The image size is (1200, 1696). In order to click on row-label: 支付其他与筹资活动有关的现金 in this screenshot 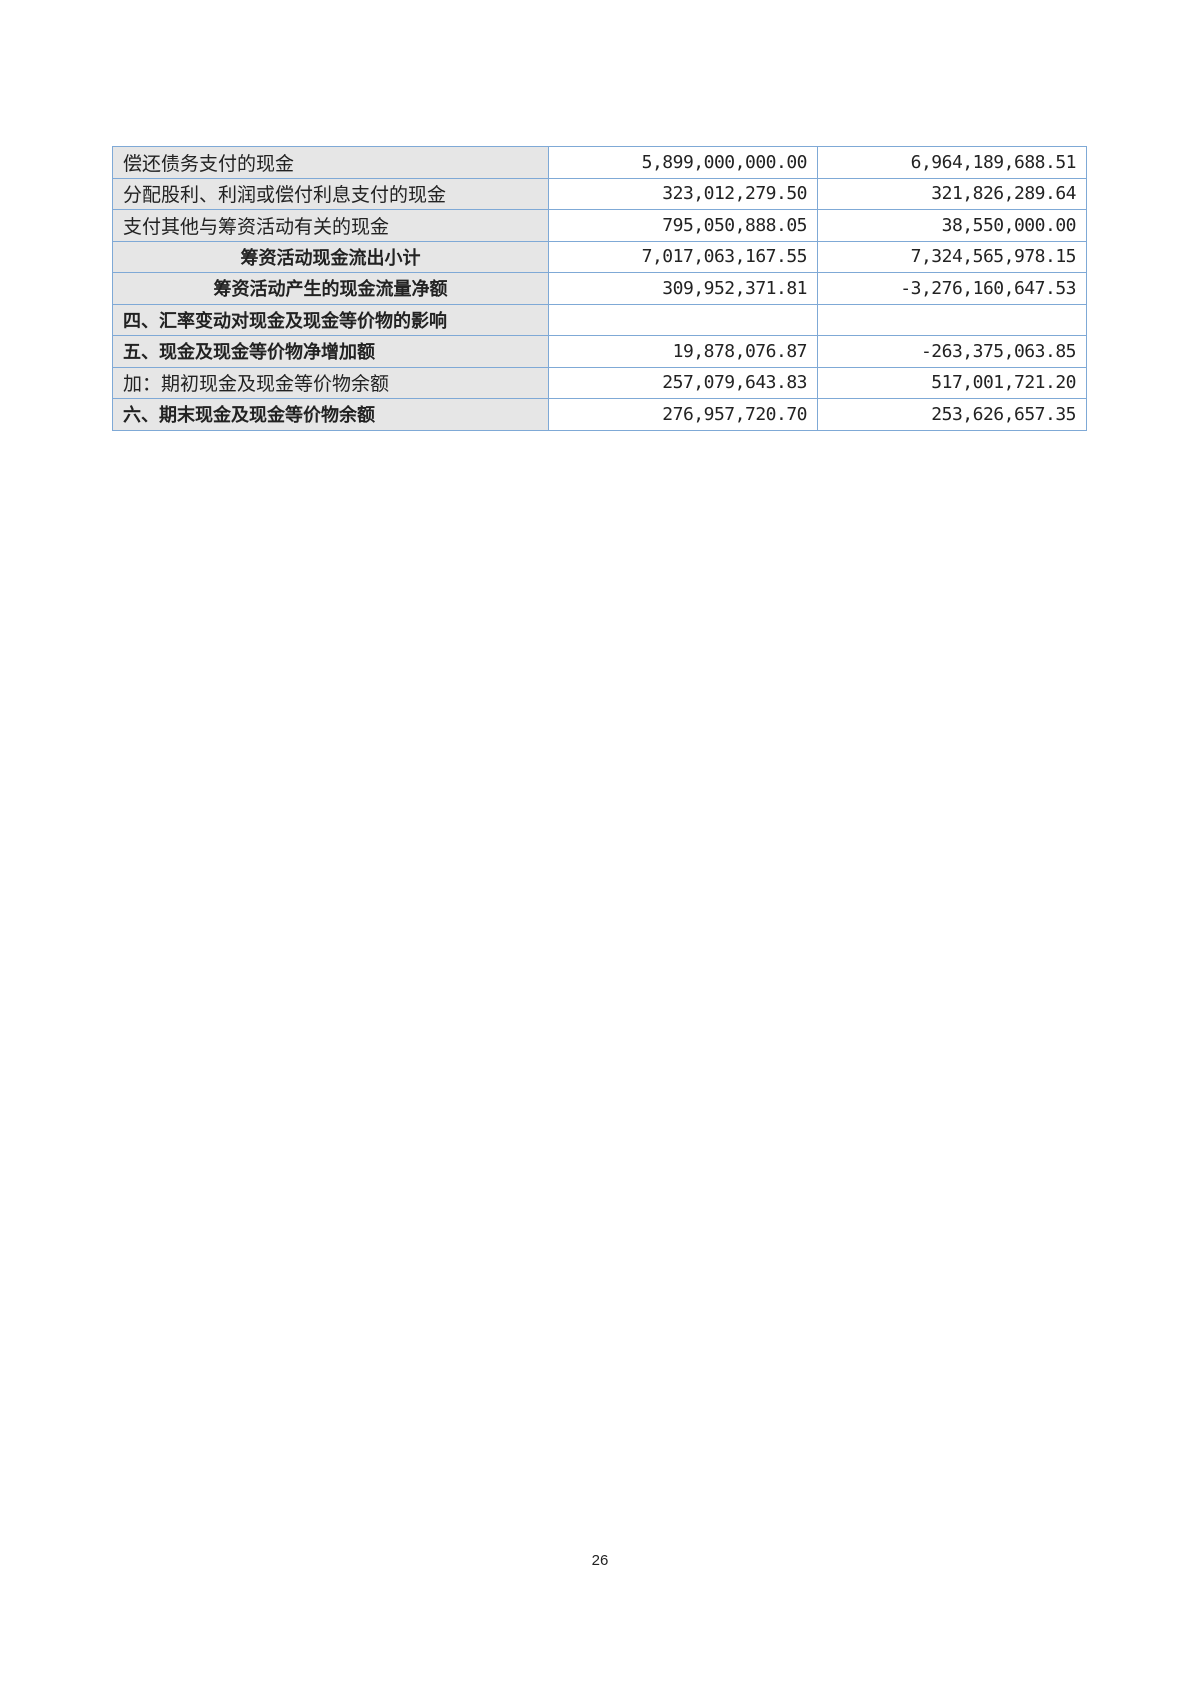, I will do `click(330, 225)`.